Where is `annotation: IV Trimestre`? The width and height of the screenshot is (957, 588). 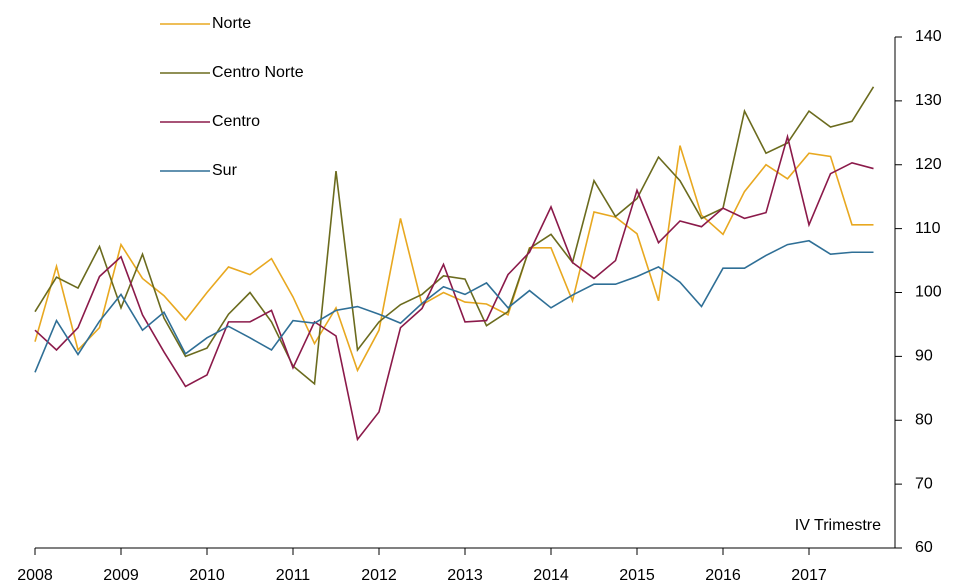 annotation: IV Trimestre is located at coordinates (838, 525).